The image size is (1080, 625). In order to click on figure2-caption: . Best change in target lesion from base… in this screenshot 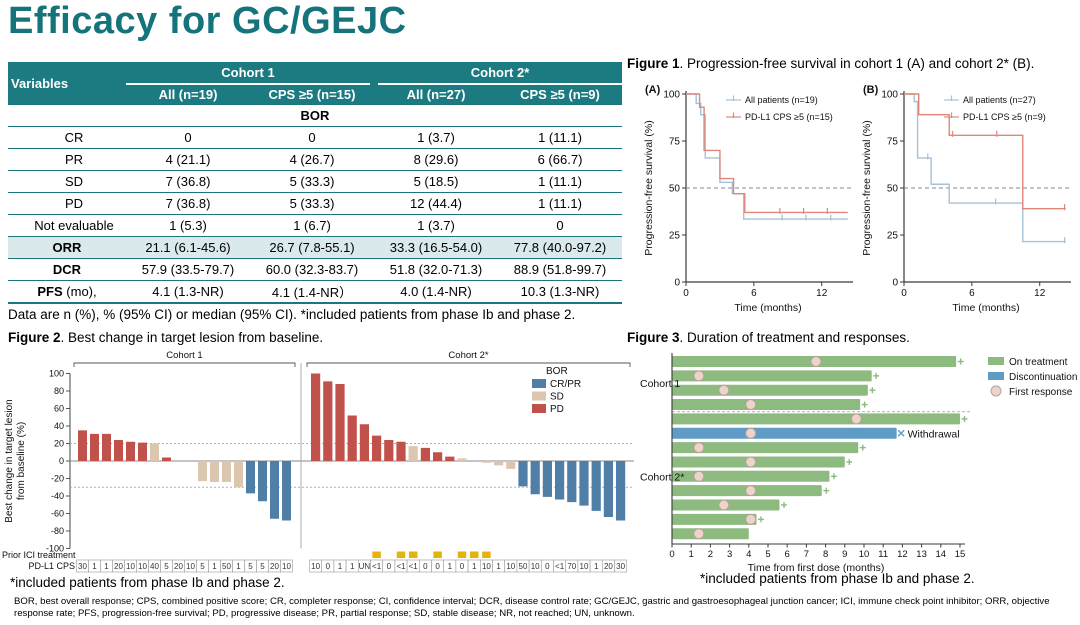, I will do `click(192, 337)`.